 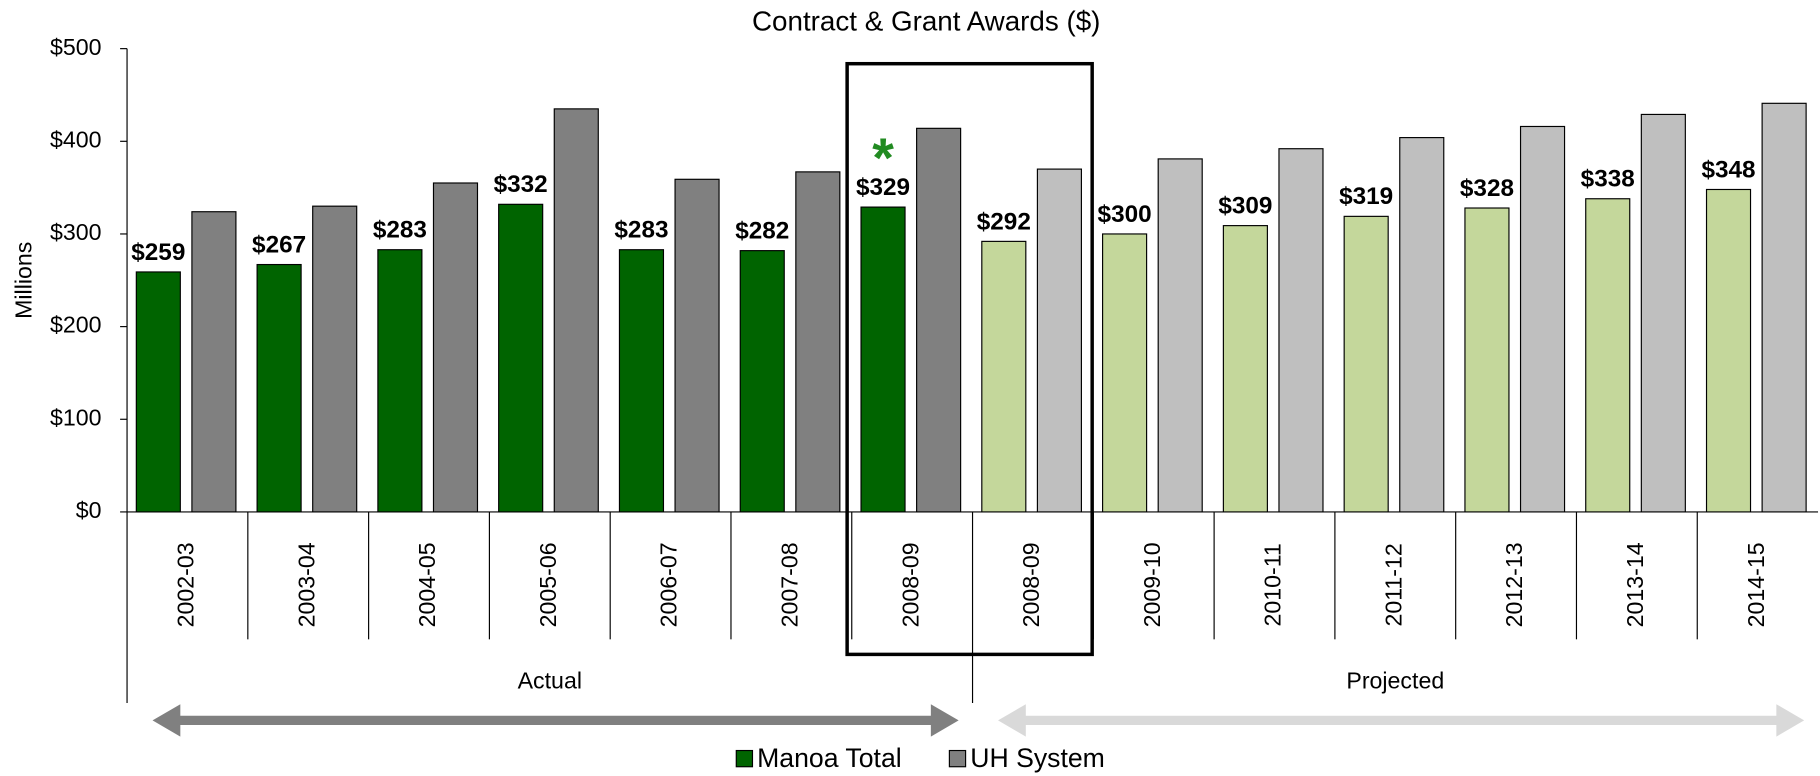 I want to click on y-tick-label: $100, so click(x=76, y=417).